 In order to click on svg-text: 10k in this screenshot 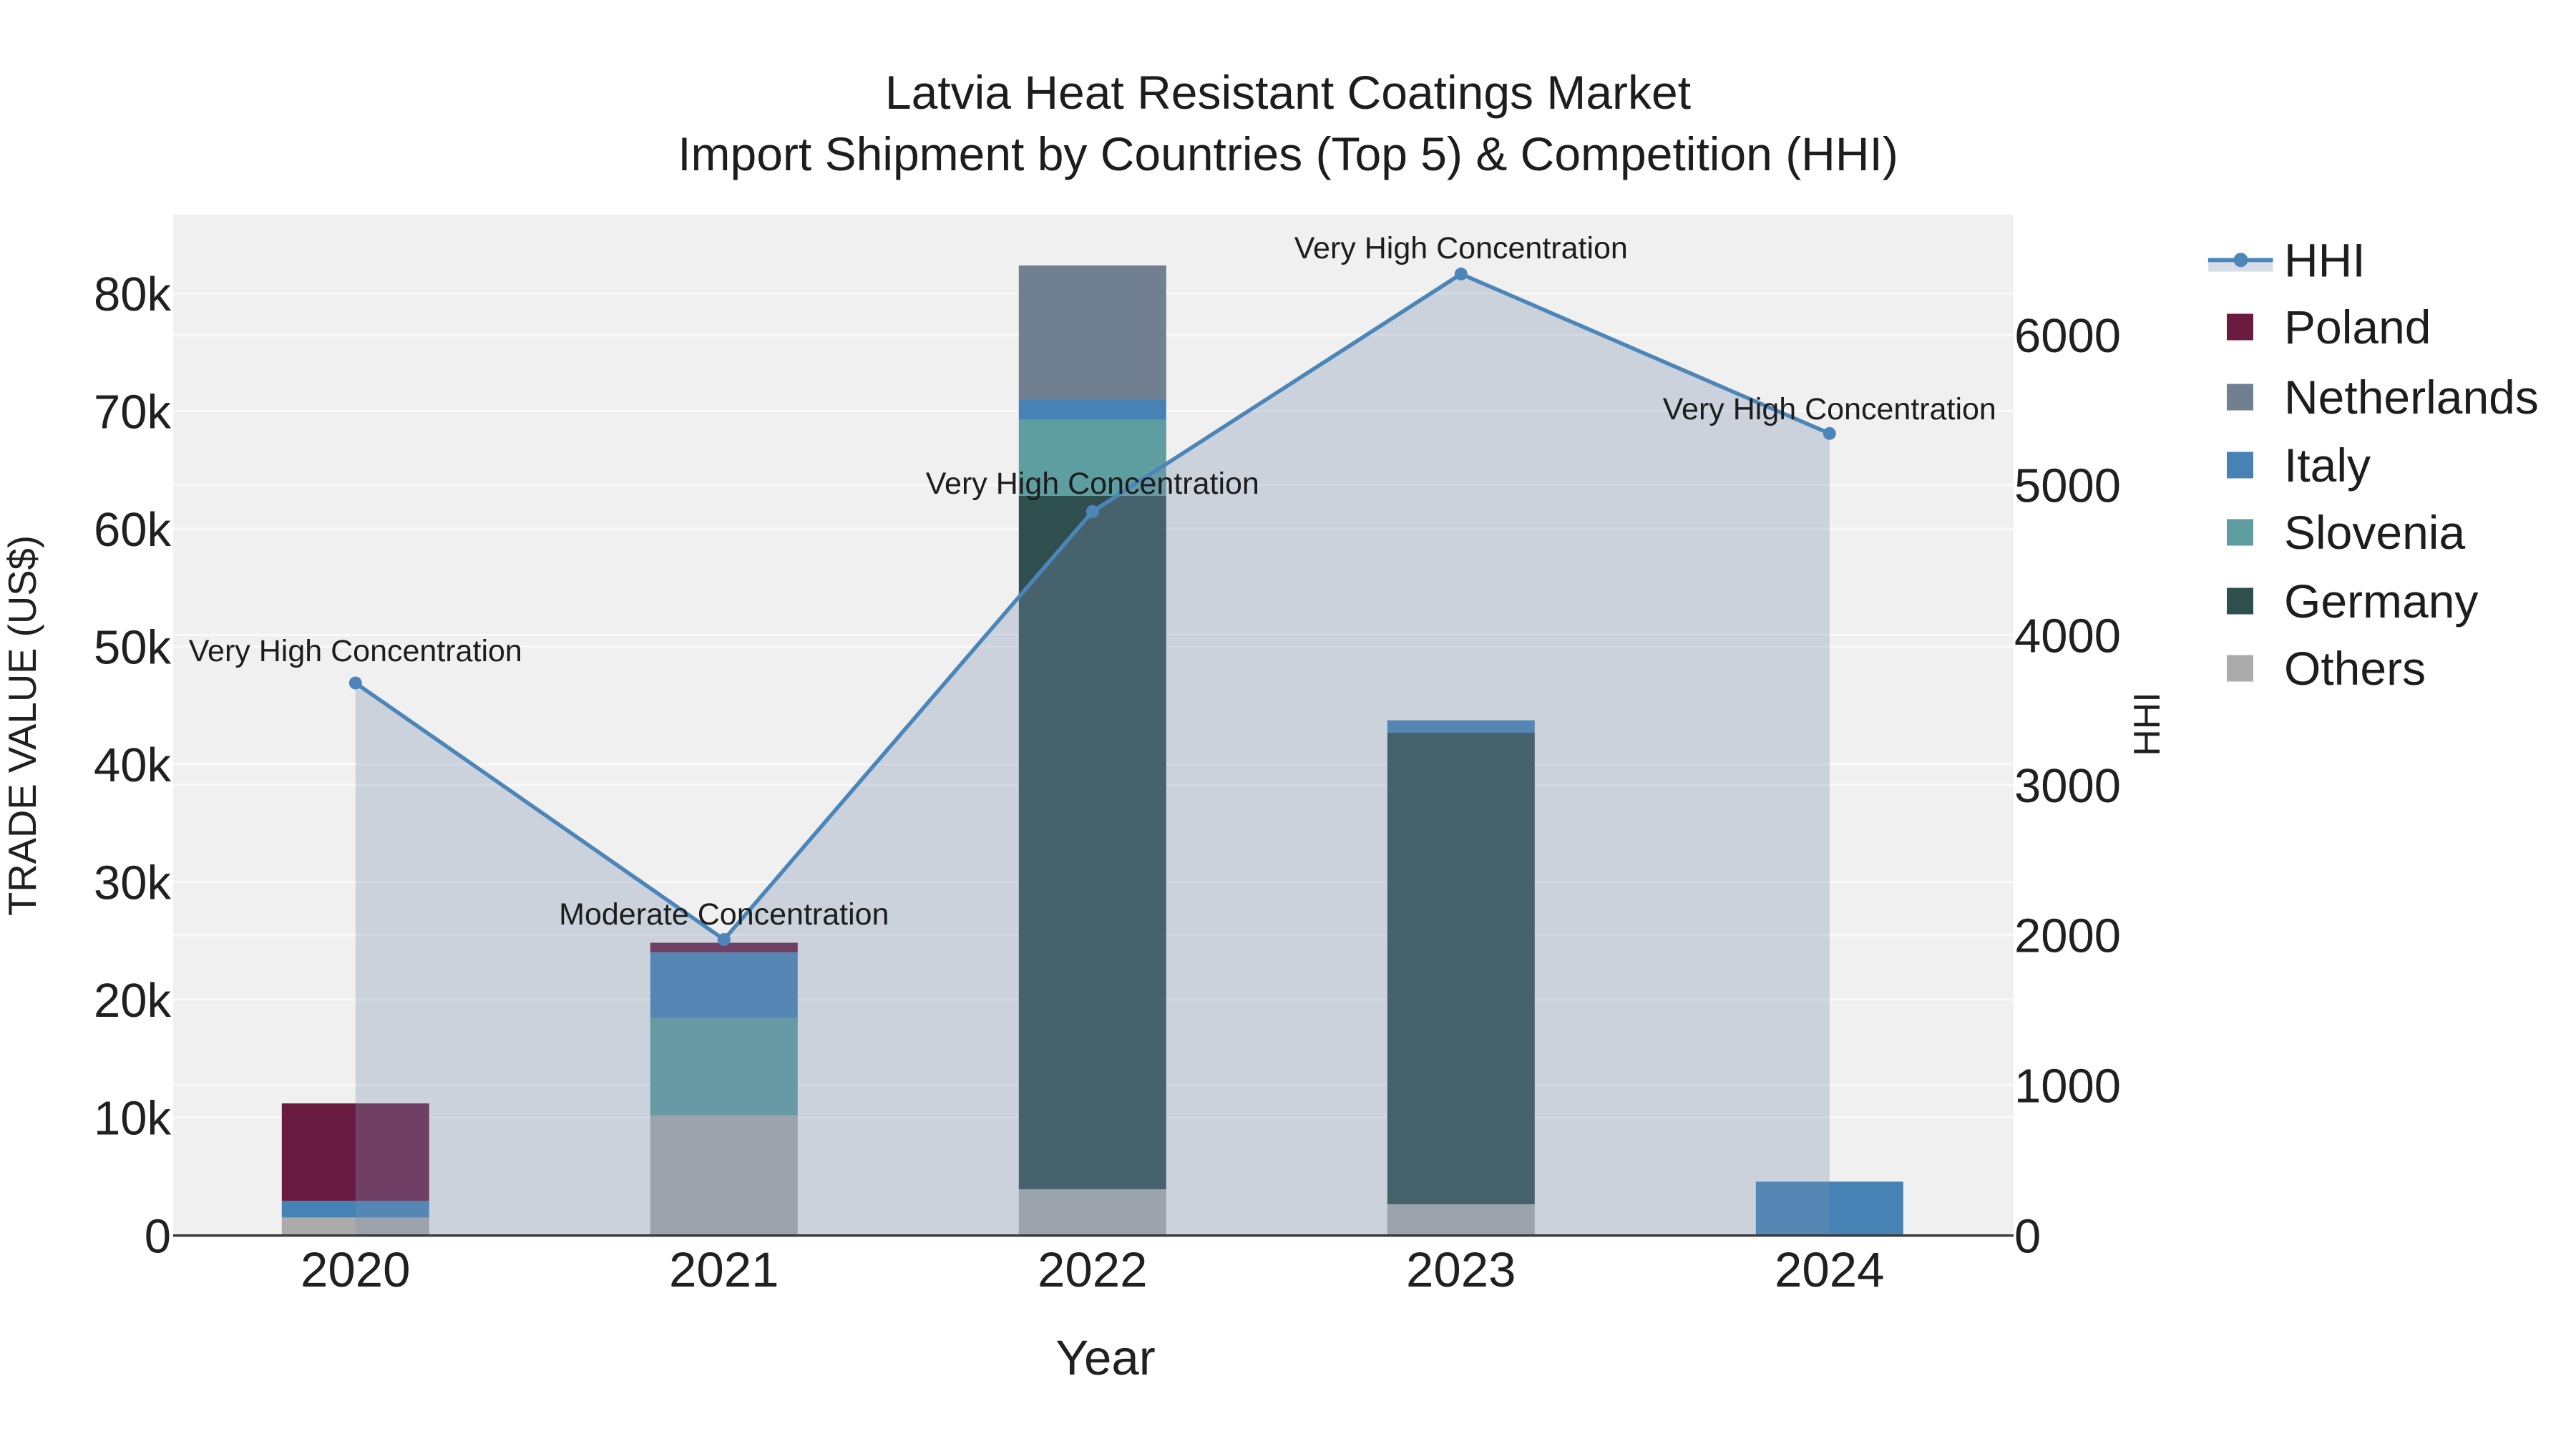, I will do `click(133, 1119)`.